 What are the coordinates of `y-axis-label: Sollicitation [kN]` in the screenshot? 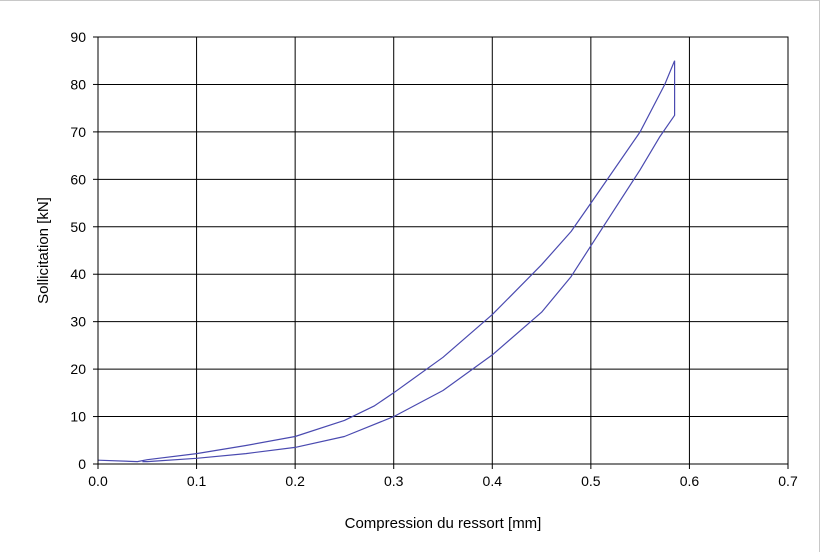 It's located at (43, 250).